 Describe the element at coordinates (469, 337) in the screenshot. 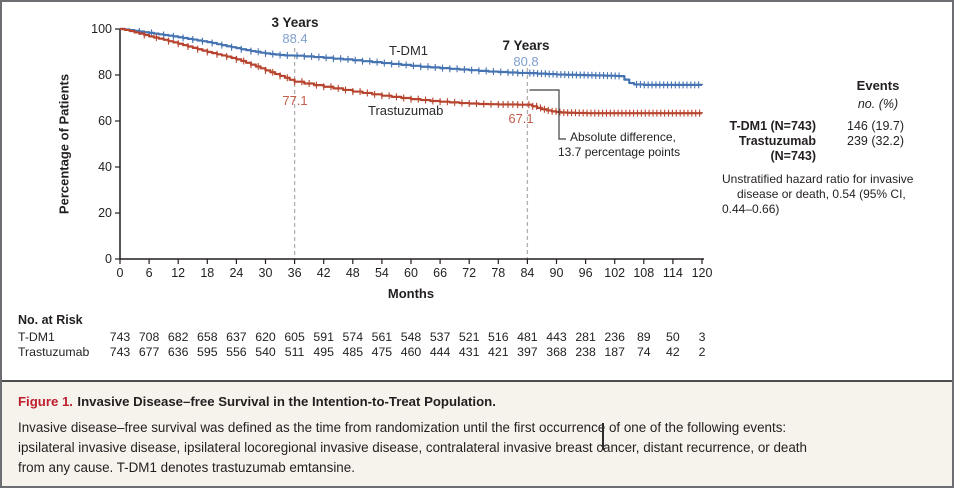

I see `at-risk-count: 521` at that location.